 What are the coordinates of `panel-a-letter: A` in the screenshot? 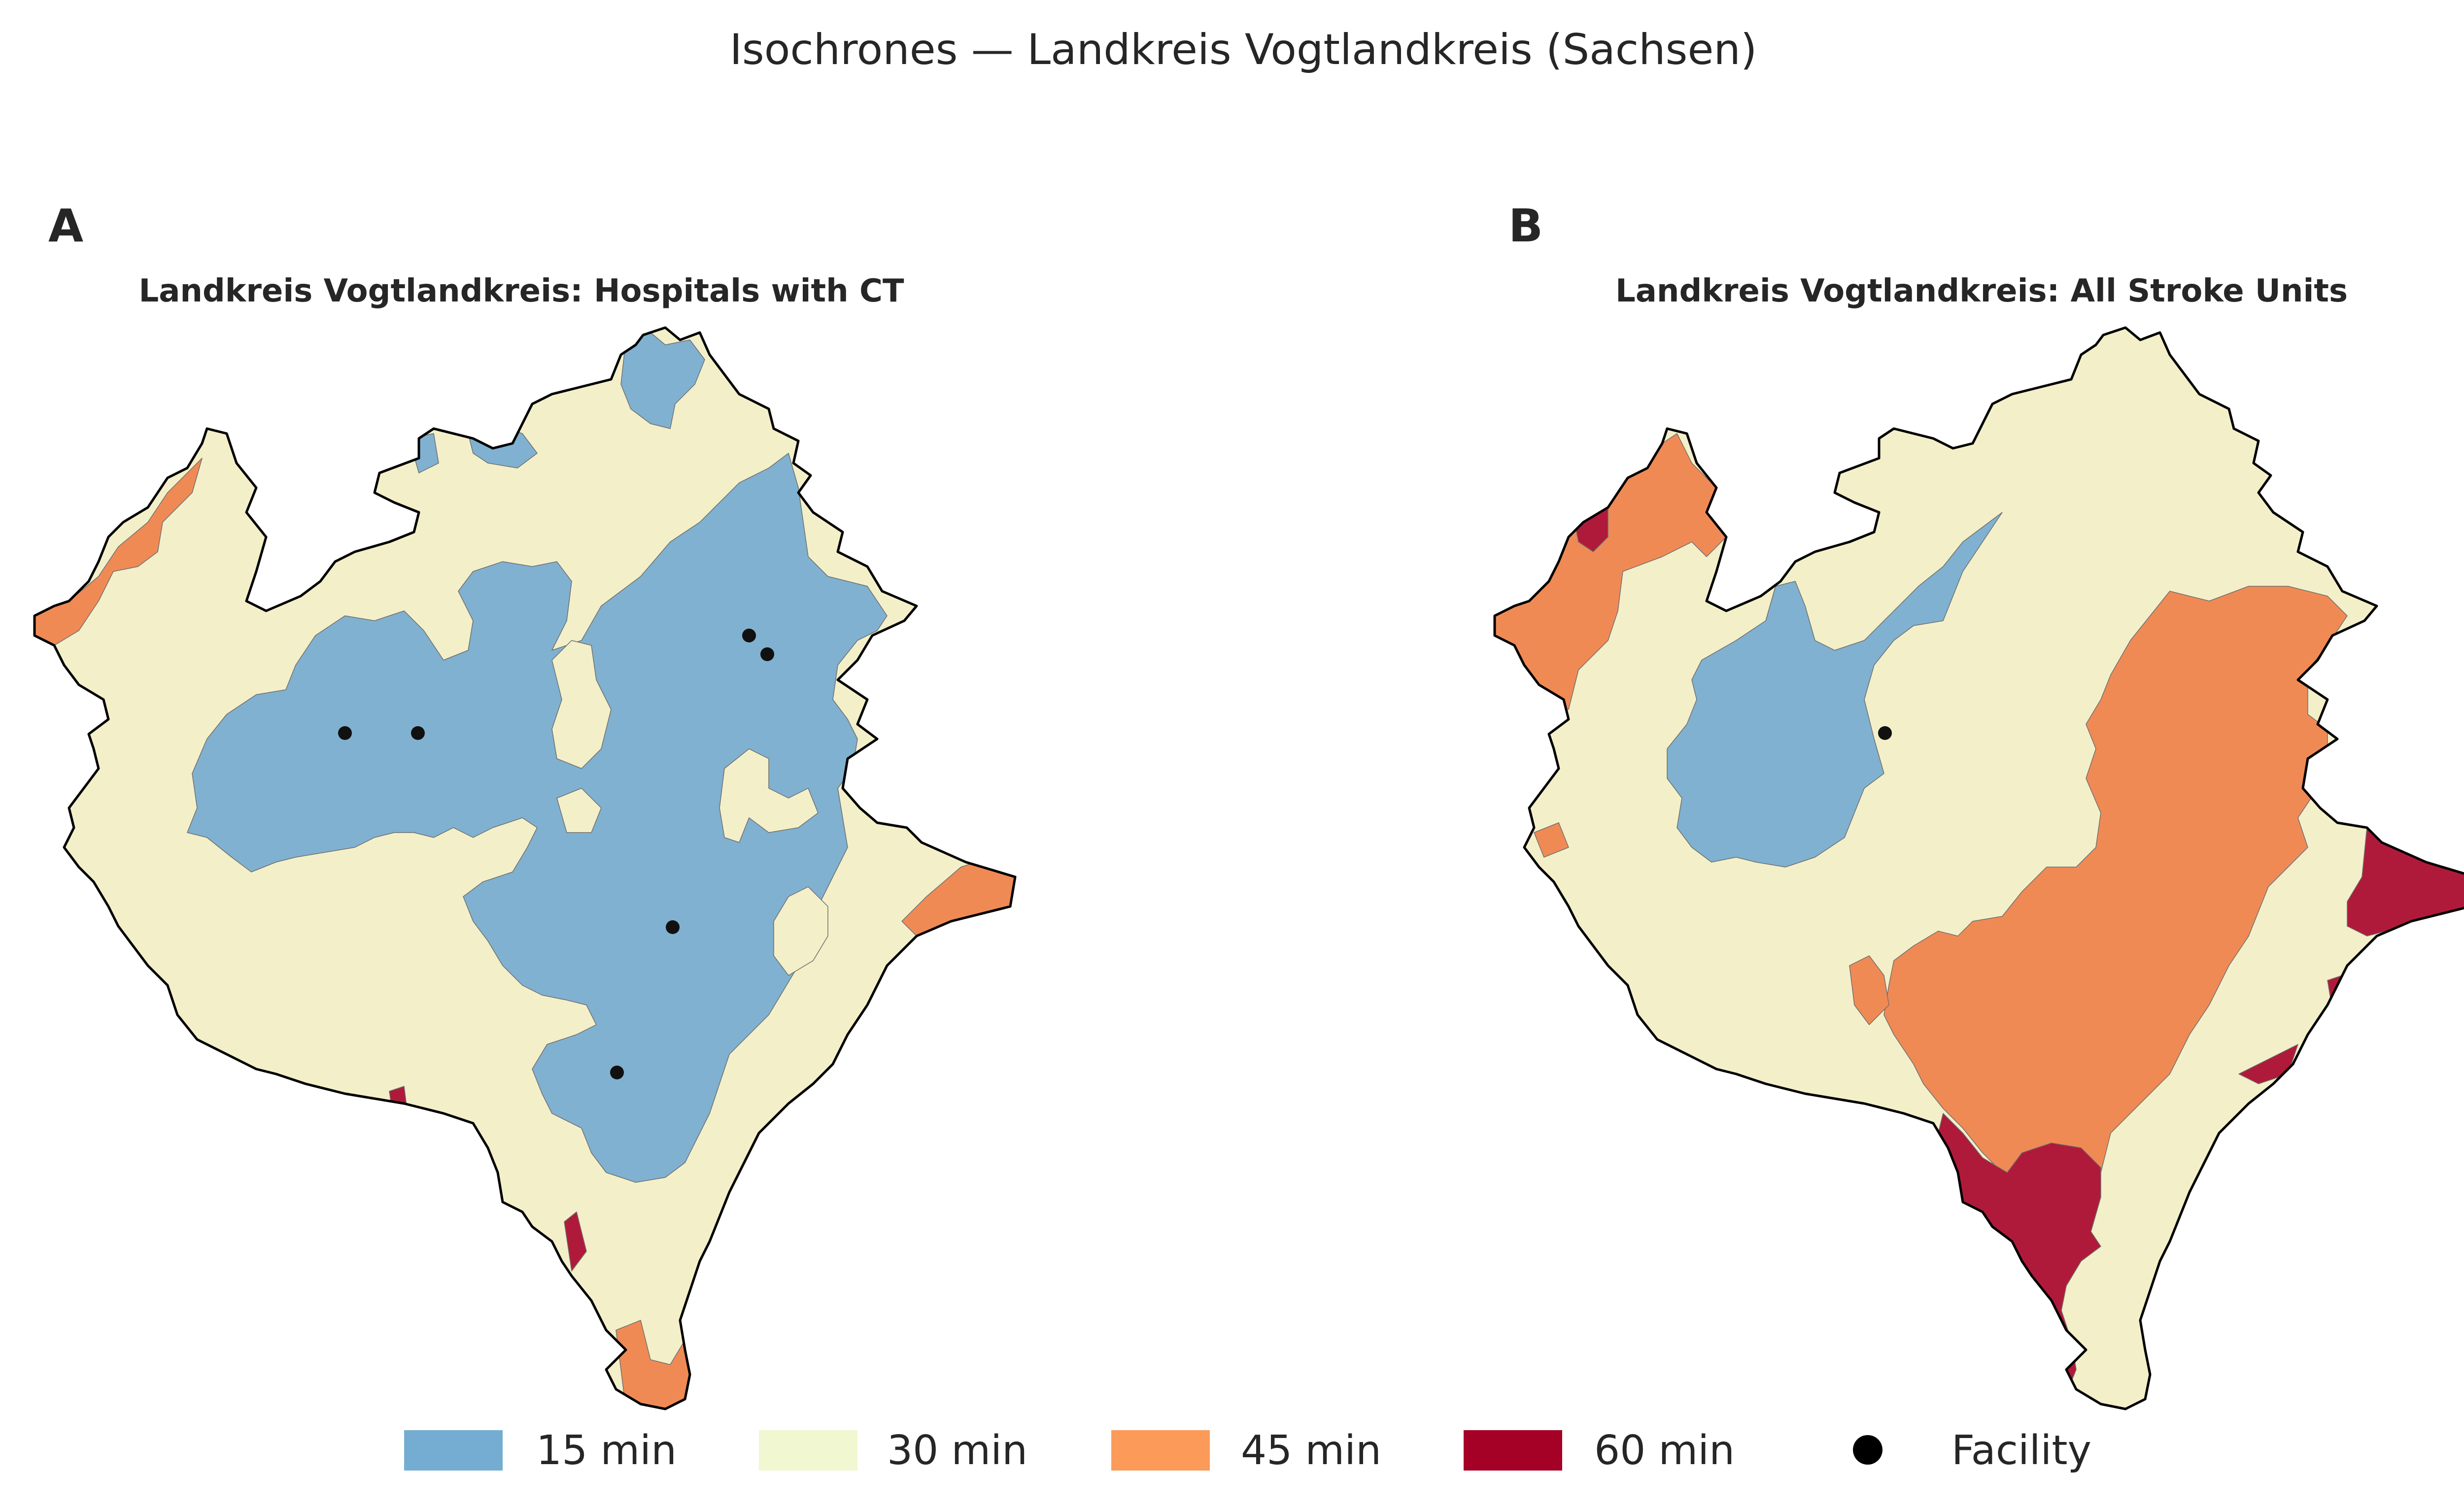 It's located at (65, 226).